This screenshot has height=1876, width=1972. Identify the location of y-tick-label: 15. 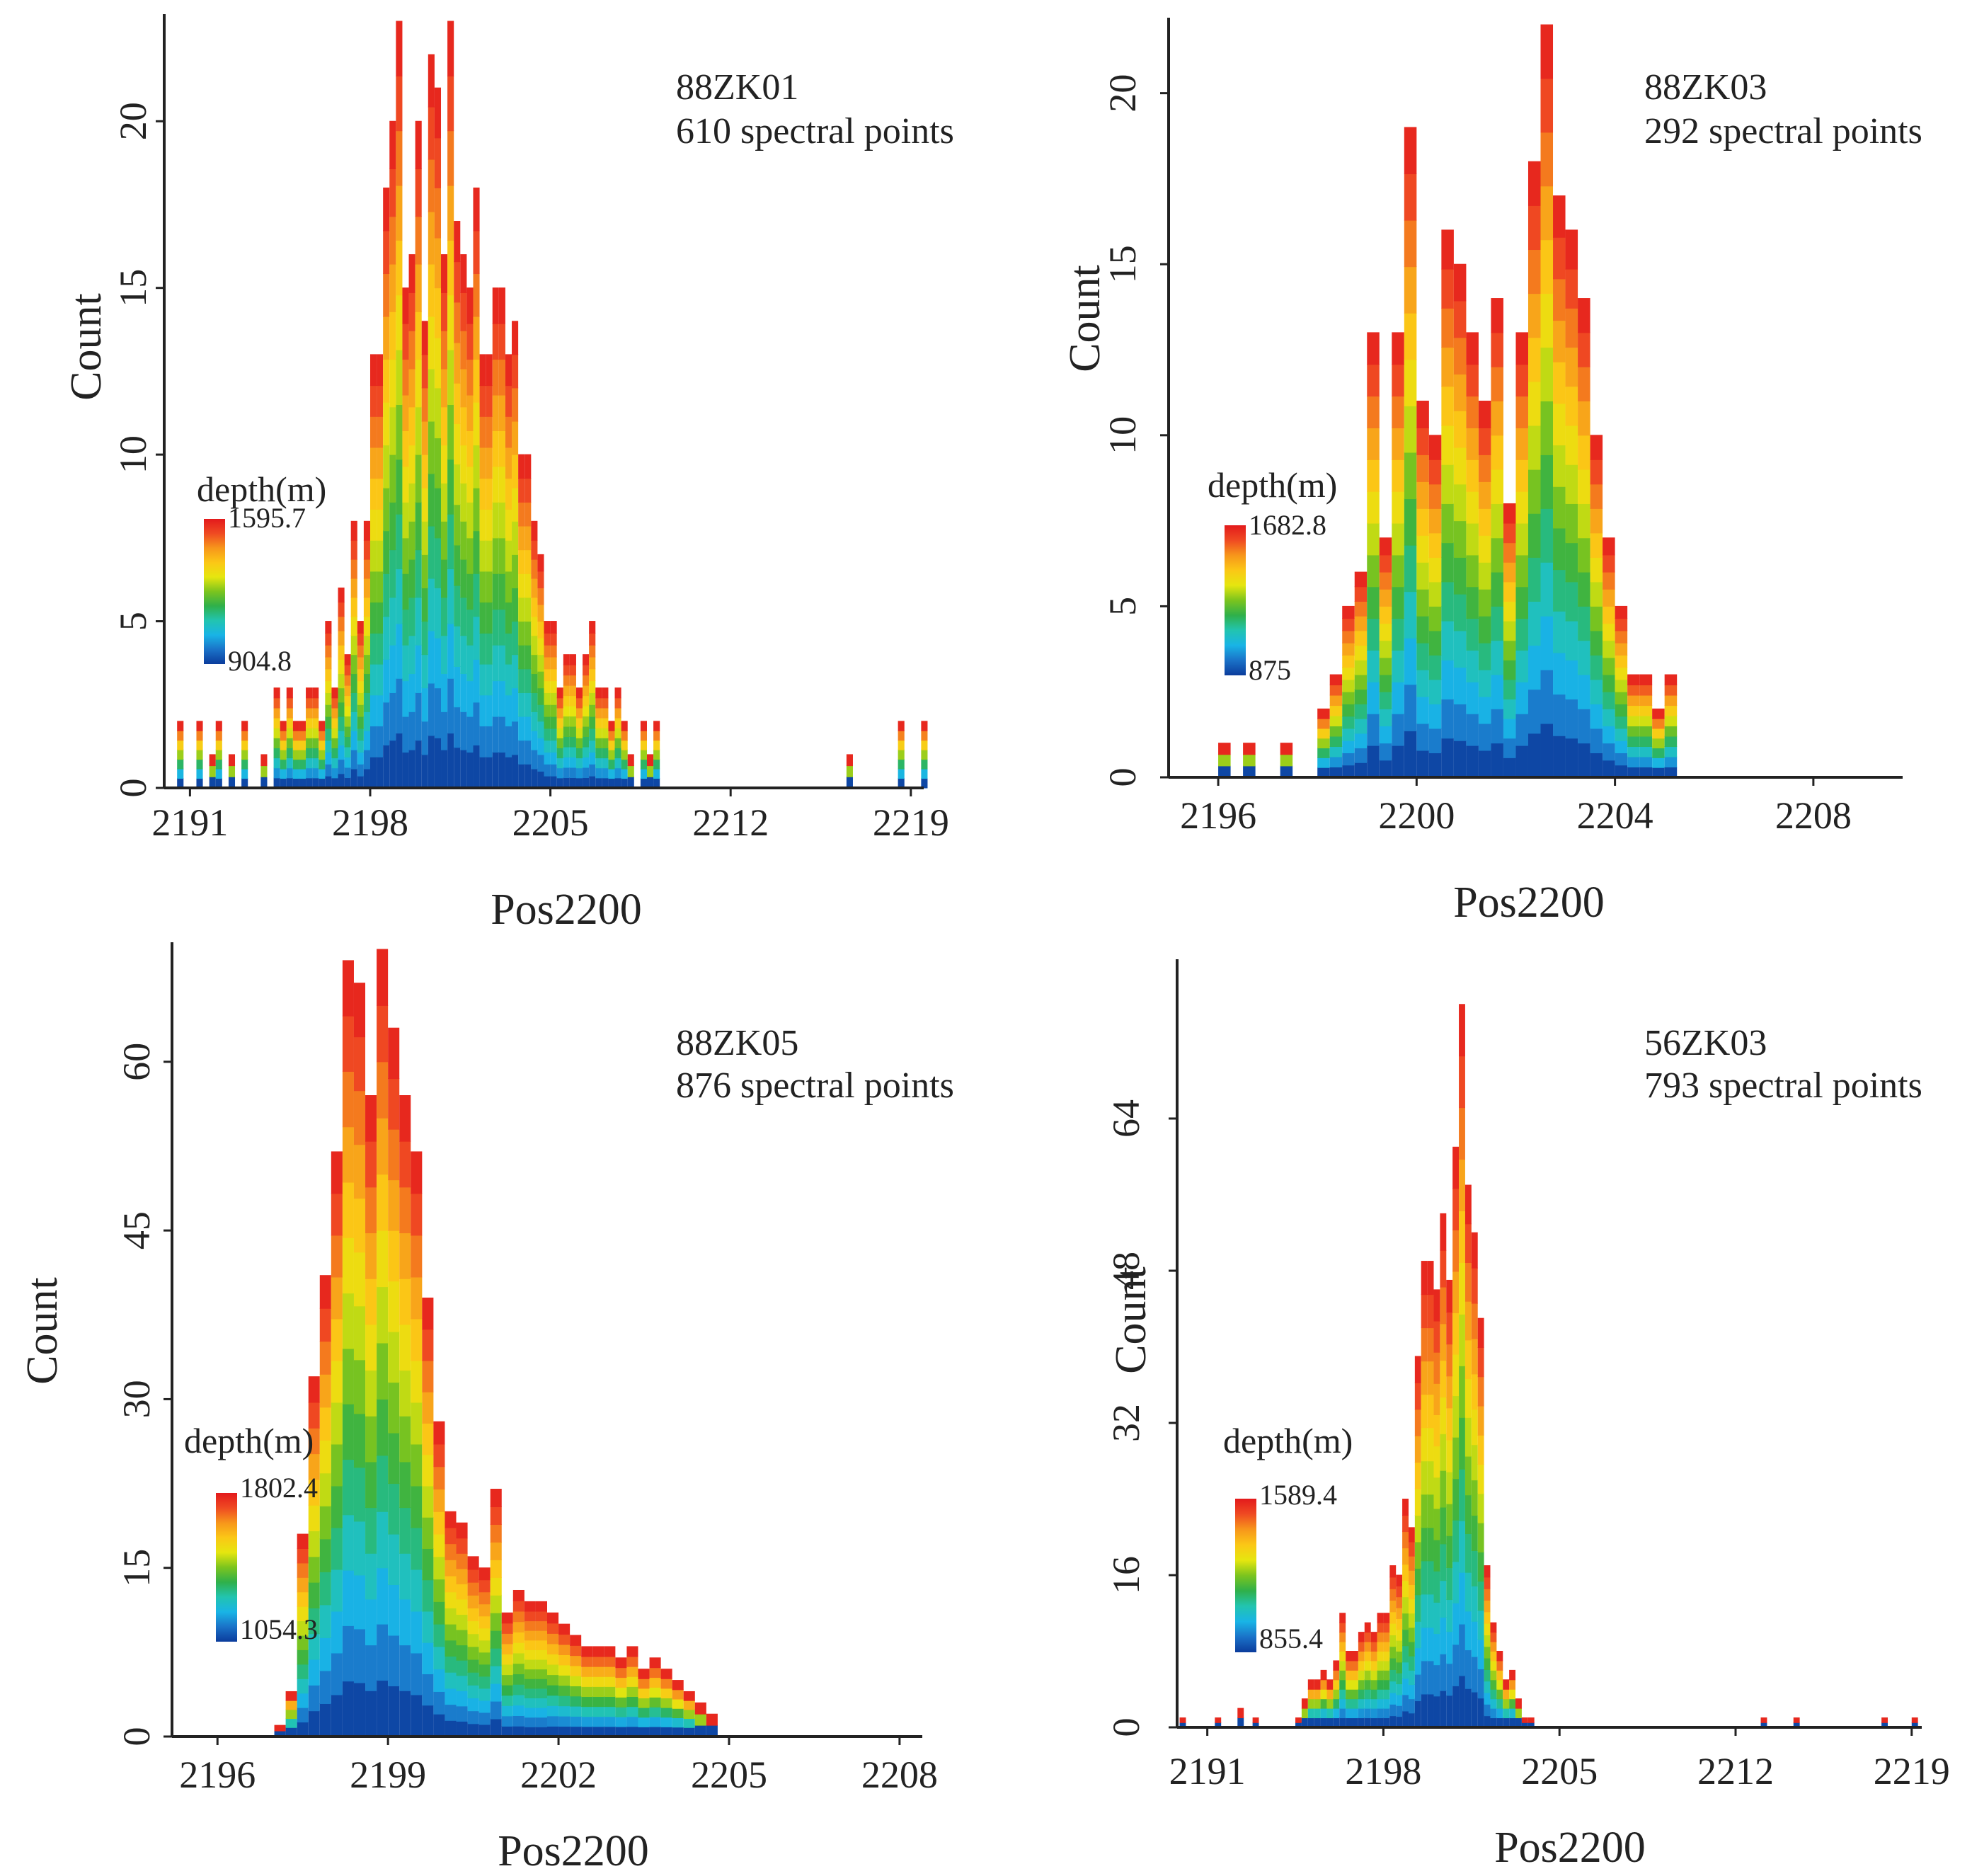
(136, 1568).